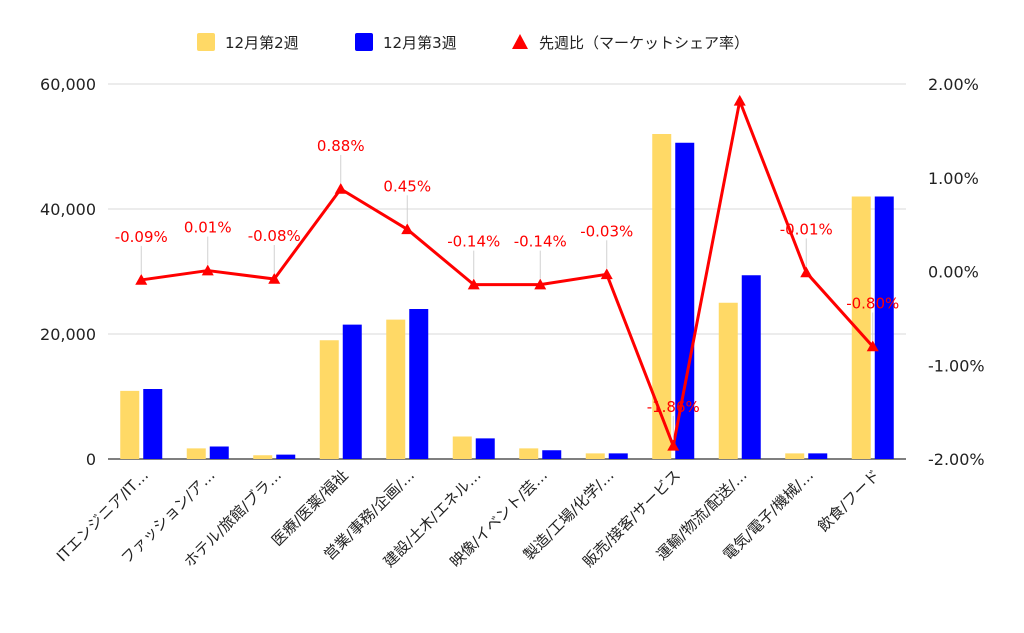 The height and width of the screenshot is (633, 1024). I want to click on share-data-label: -0.09%, so click(141, 237).